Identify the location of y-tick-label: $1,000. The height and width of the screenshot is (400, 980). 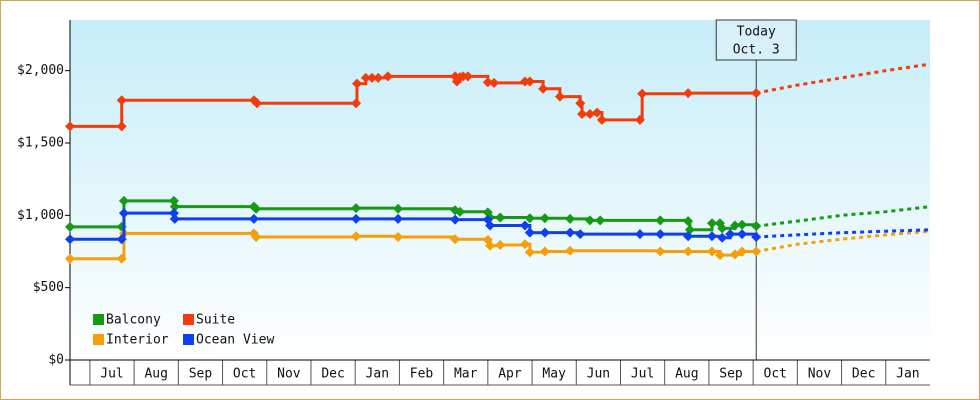
(40, 215).